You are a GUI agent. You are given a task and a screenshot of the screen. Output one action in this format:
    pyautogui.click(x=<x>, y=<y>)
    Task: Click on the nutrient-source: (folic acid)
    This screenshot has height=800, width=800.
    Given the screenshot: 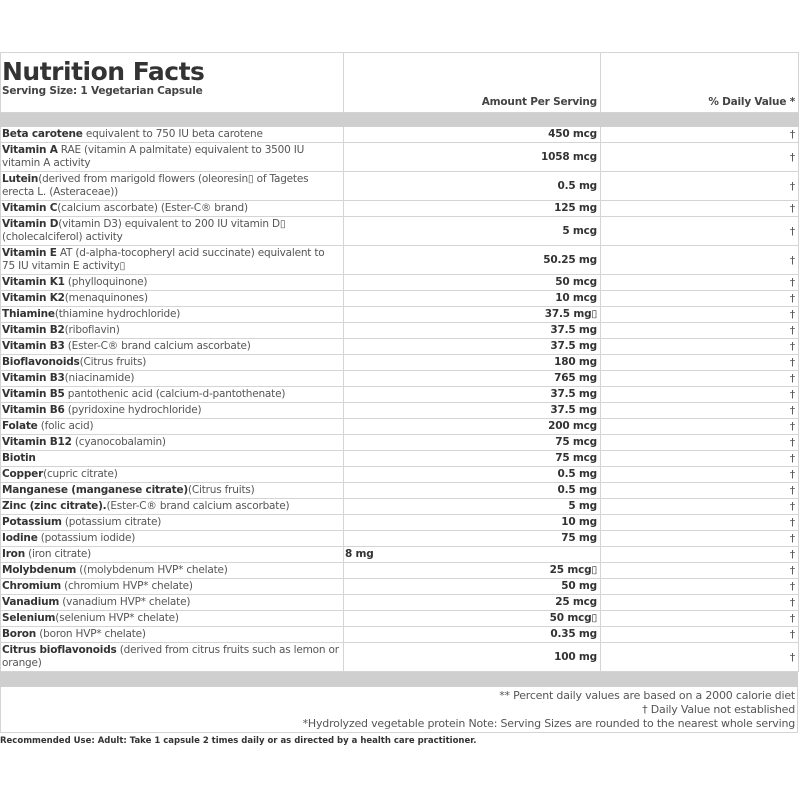 What is the action you would take?
    pyautogui.click(x=65, y=426)
    